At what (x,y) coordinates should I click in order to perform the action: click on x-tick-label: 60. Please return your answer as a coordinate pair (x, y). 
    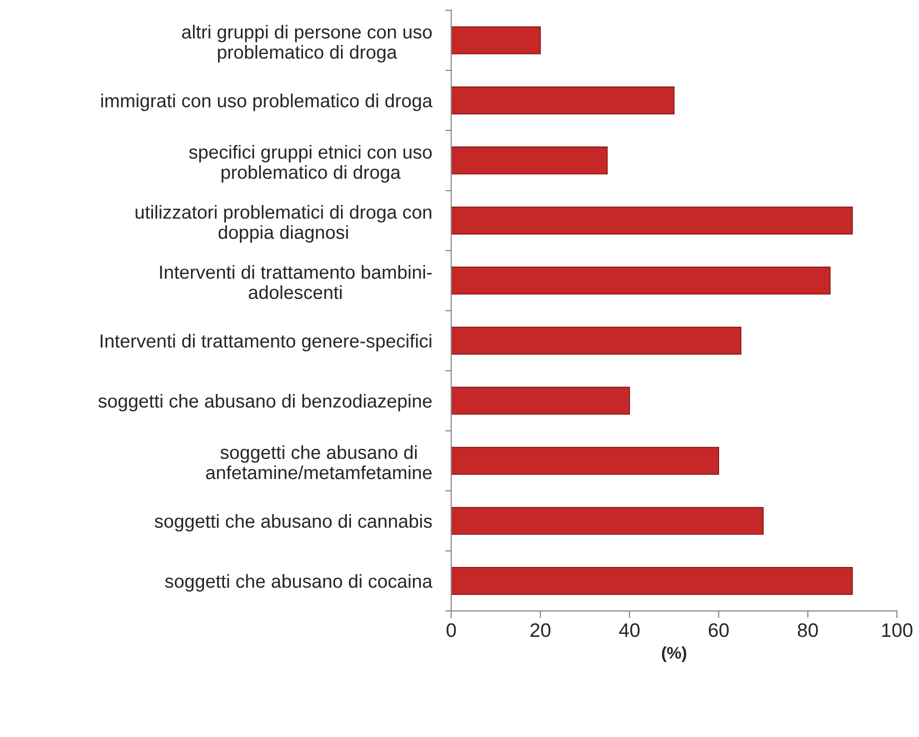
    Looking at the image, I should click on (718, 630).